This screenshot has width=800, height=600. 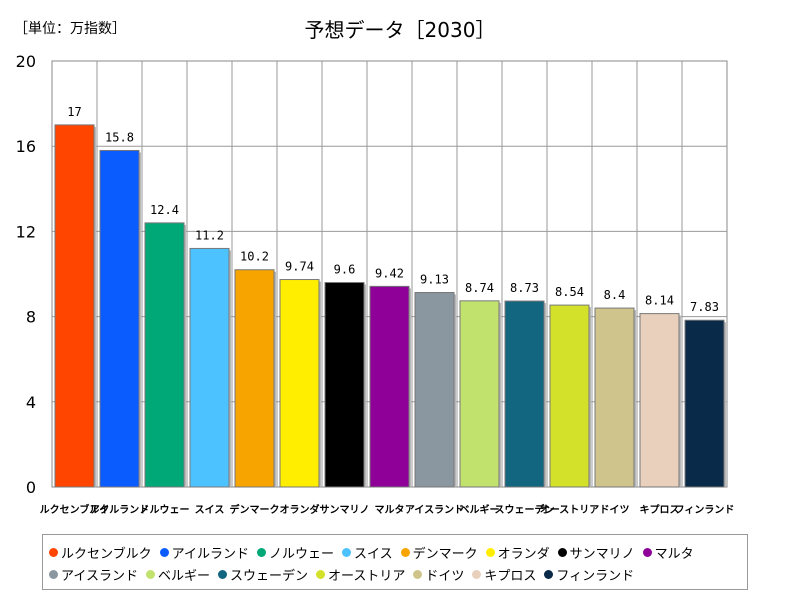 What do you see at coordinates (615, 295) in the screenshot?
I see `value-label: 8.4` at bounding box center [615, 295].